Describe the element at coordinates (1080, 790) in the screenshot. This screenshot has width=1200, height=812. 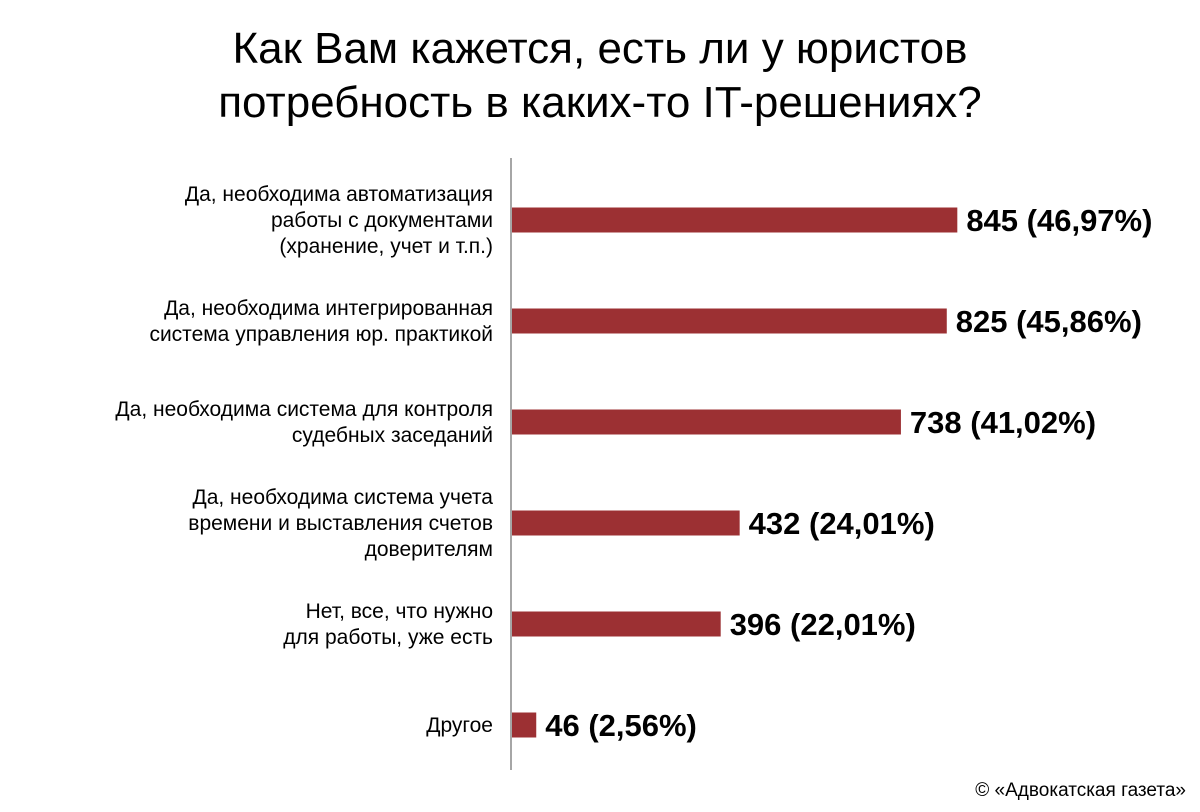
I see `copyright-footer: © «Адвокатская газета»` at that location.